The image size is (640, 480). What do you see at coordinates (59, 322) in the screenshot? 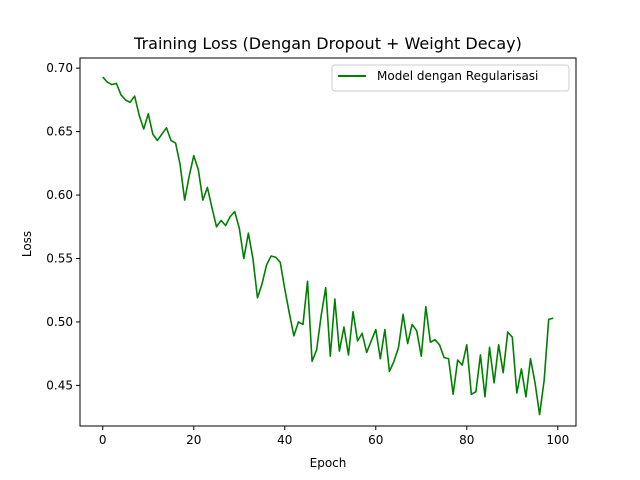
I see `y-tick-label: 0.50` at bounding box center [59, 322].